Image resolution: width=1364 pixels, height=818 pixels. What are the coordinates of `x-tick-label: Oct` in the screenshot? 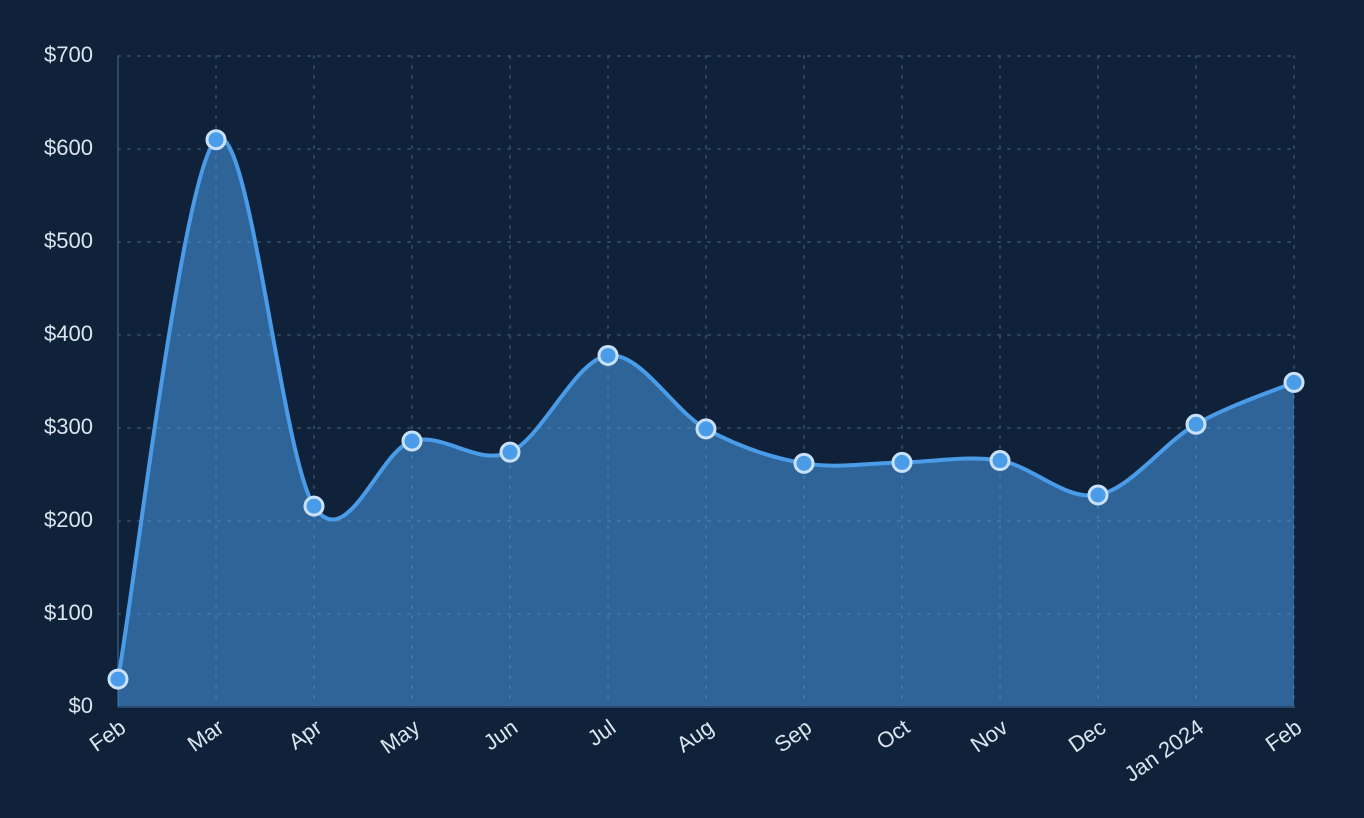 It's located at (893, 734).